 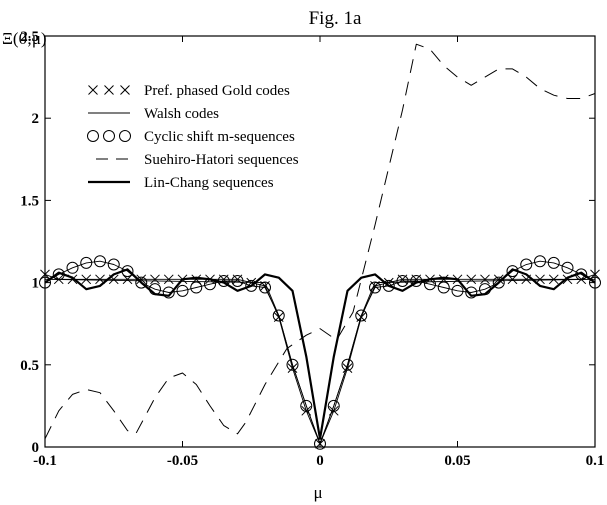 What do you see at coordinates (209, 183) in the screenshot?
I see `legend-label-lin-chang-sequences: Lin-Chang sequences` at bounding box center [209, 183].